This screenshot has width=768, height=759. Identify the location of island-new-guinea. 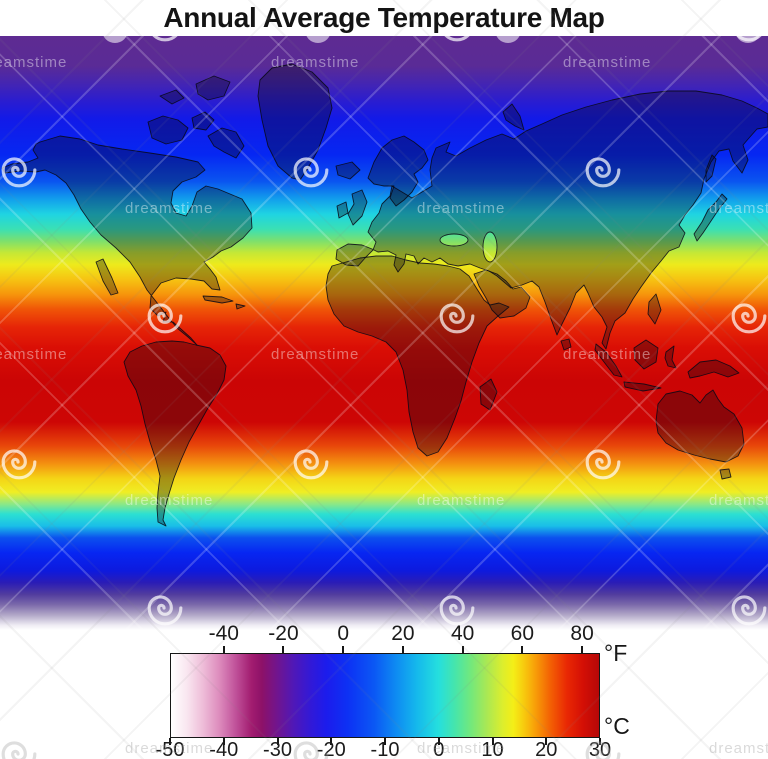
(713, 369).